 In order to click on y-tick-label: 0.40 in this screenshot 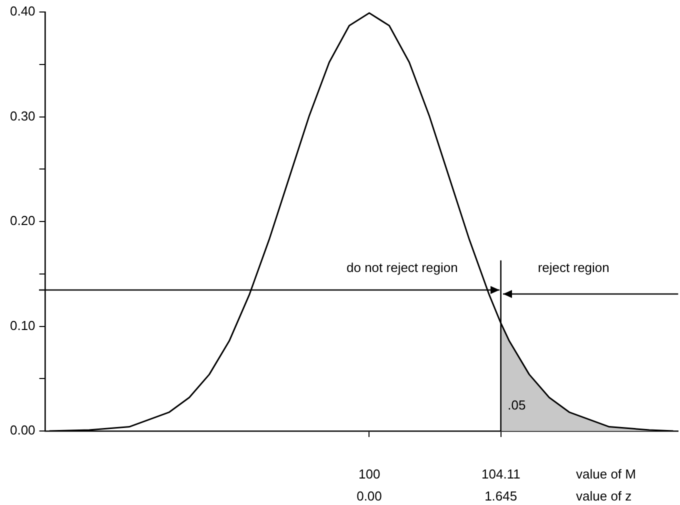, I will do `click(23, 11)`.